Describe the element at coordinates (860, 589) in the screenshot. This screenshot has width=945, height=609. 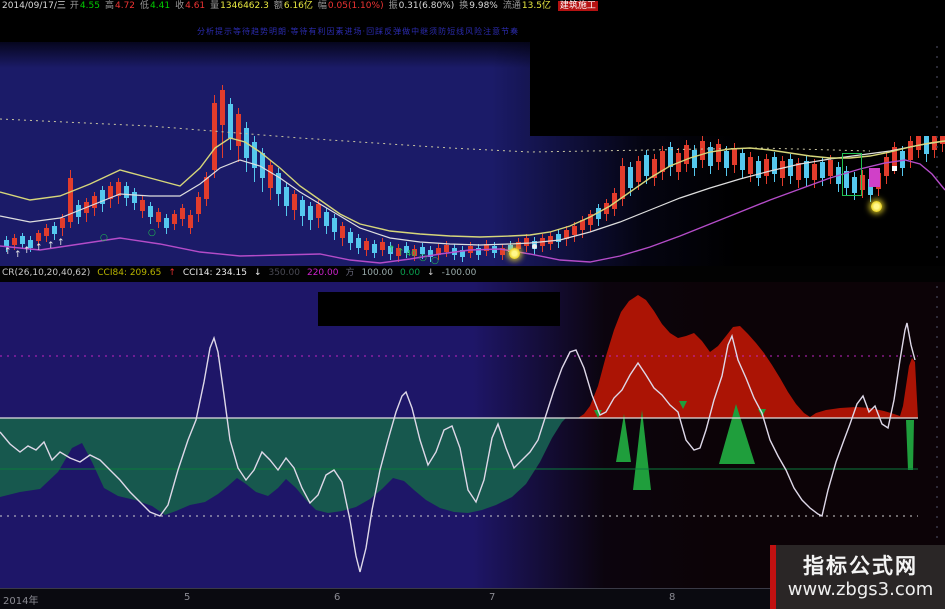
I see `watermark-url: www.zbgs3.com` at that location.